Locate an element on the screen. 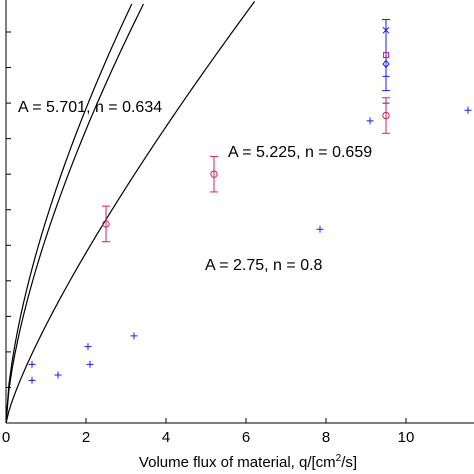  annotation-curve-1: A = 5.701, n = 0.634 is located at coordinates (90, 107).